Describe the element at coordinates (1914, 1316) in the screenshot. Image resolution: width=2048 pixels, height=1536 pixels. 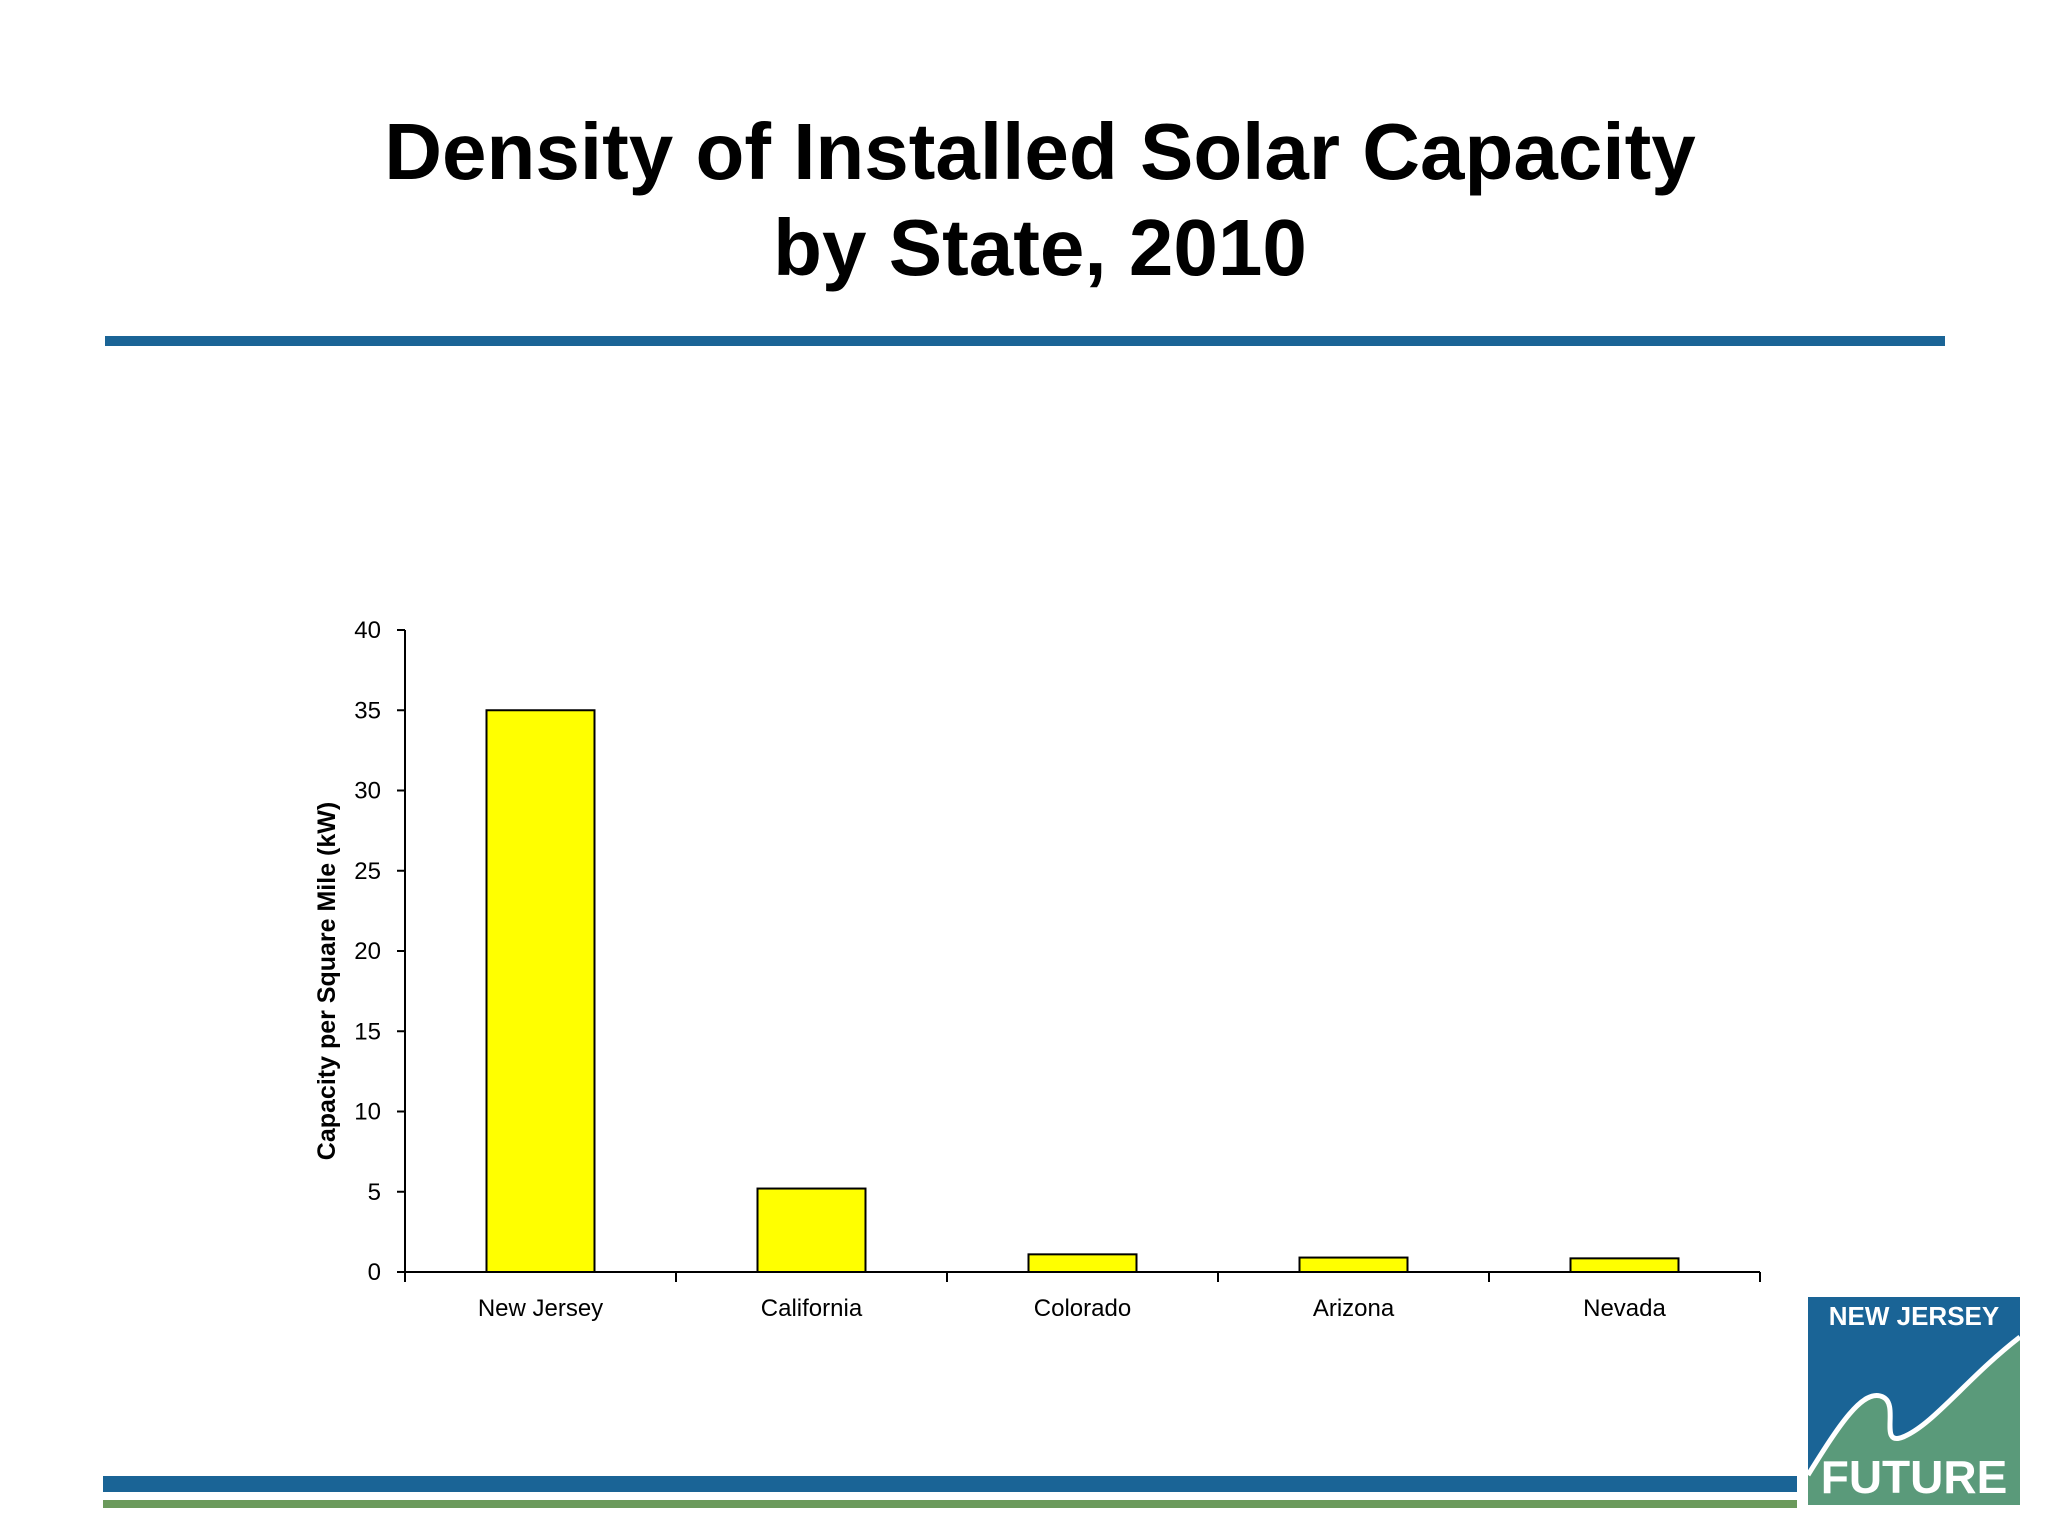
I see `logo-text-top: NEW JERSEY` at that location.